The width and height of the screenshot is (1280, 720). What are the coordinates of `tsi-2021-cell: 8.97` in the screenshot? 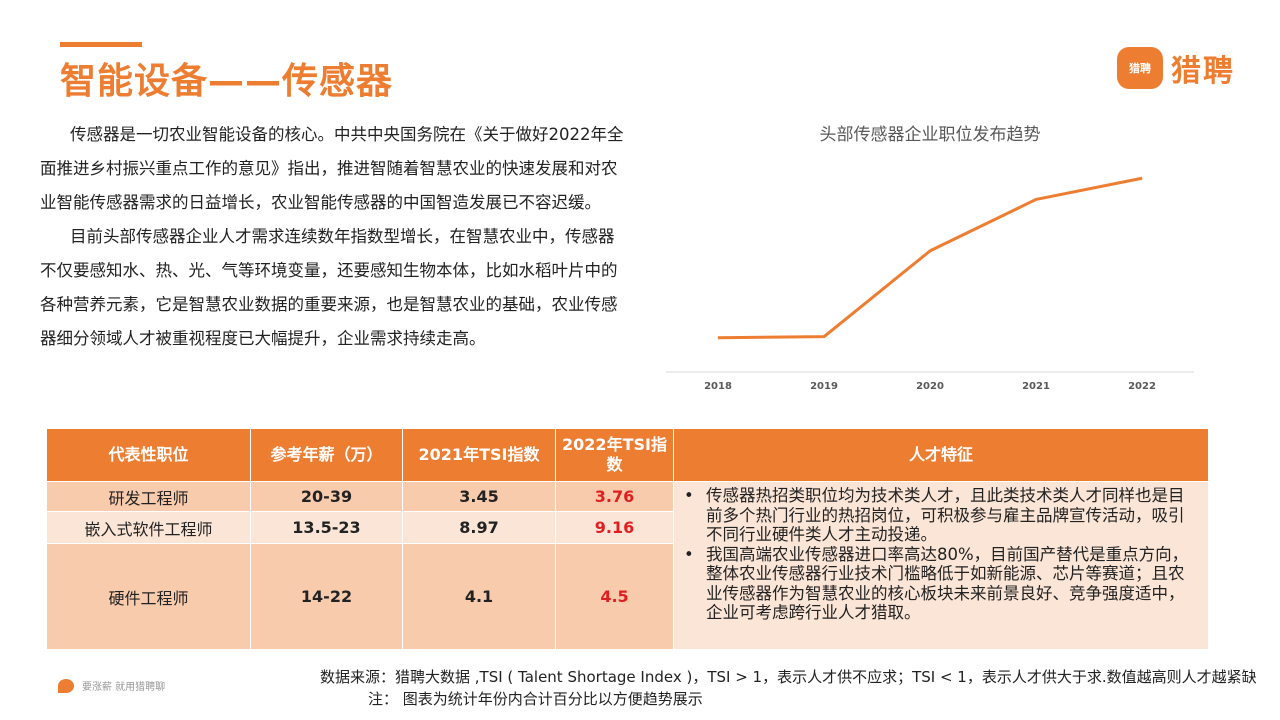 It's located at (479, 527).